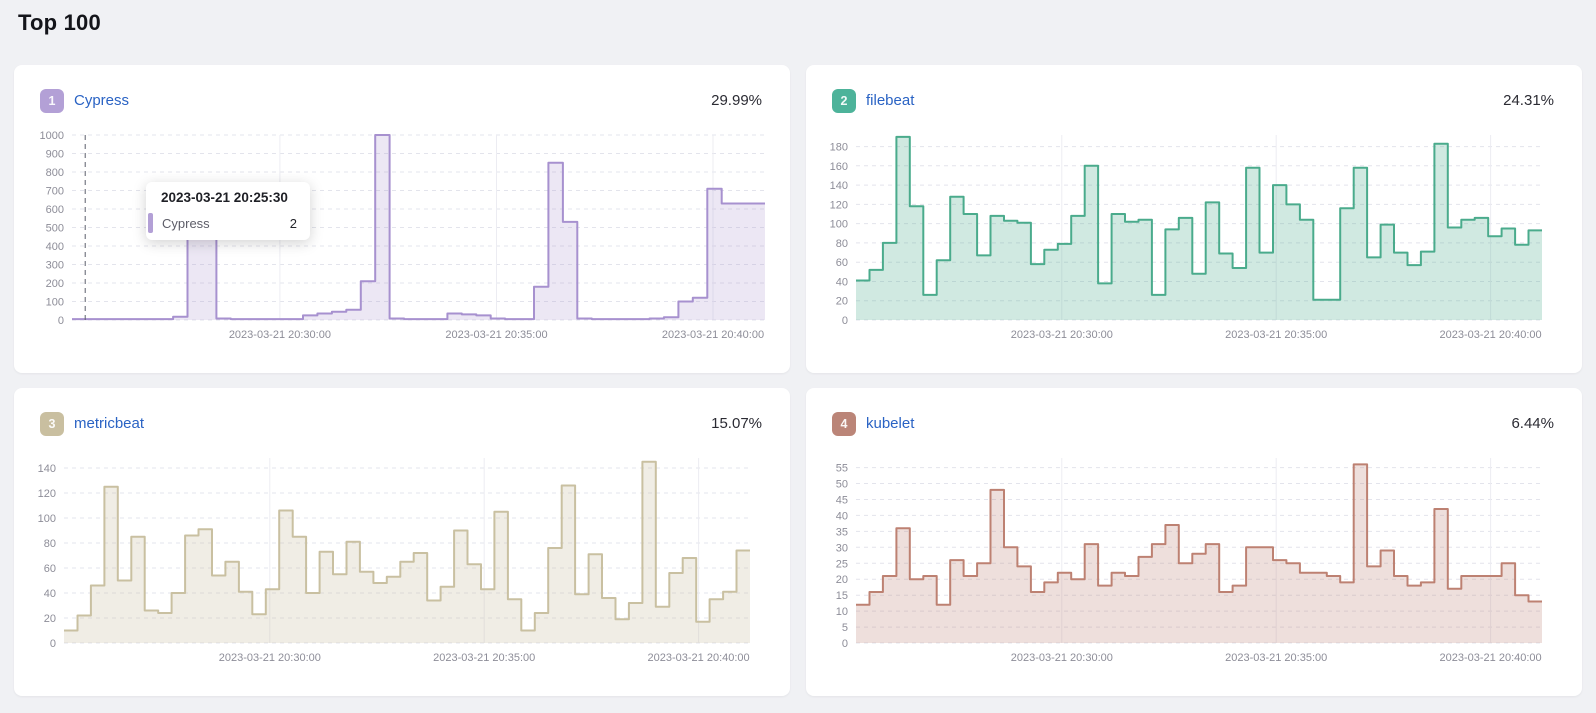  What do you see at coordinates (1528, 100) in the screenshot?
I see `percent-value: 24.31%` at bounding box center [1528, 100].